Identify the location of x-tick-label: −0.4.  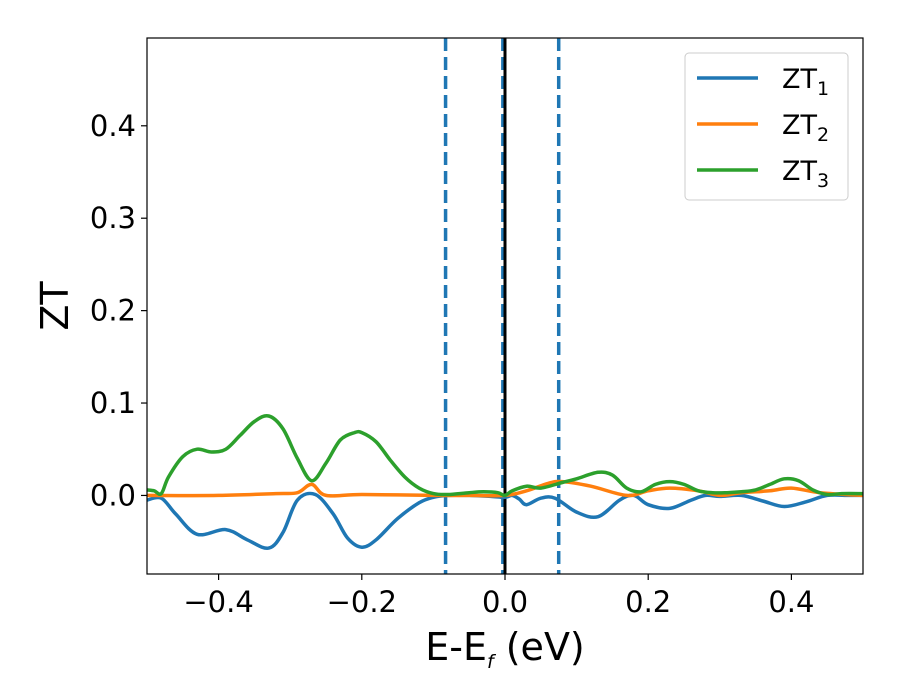
(218, 602).